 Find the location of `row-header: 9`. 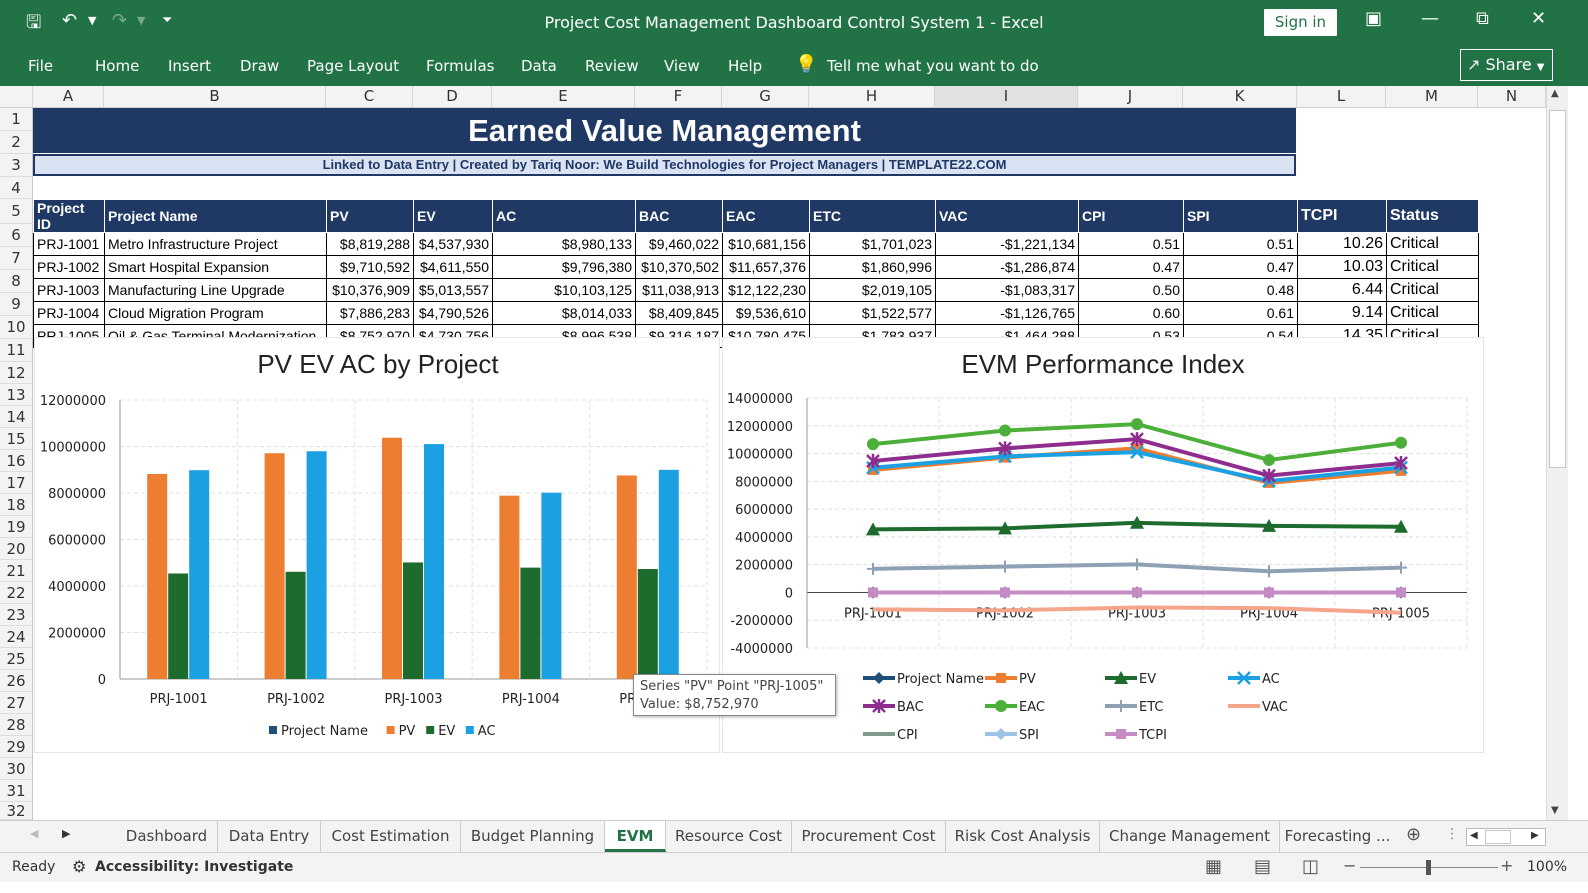

row-header: 9 is located at coordinates (16, 304).